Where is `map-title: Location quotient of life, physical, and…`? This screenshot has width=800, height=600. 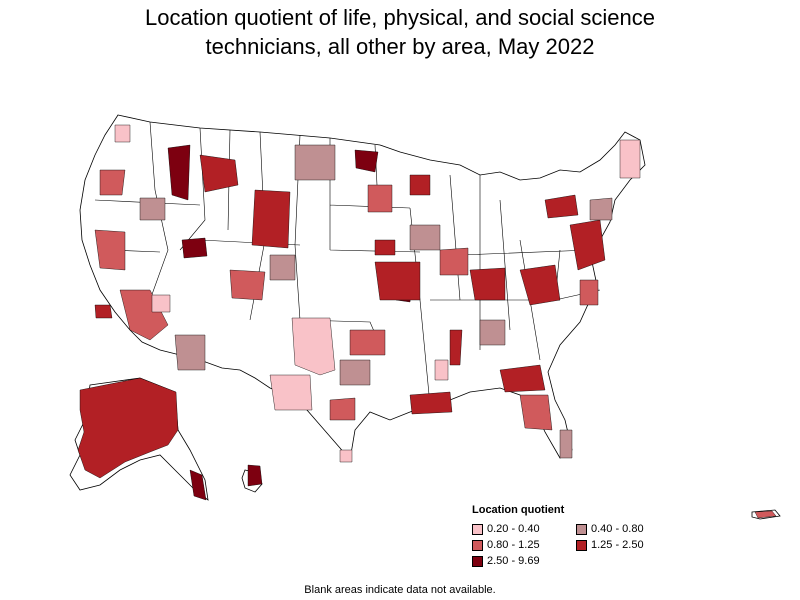 map-title: Location quotient of life, physical, and… is located at coordinates (400, 32).